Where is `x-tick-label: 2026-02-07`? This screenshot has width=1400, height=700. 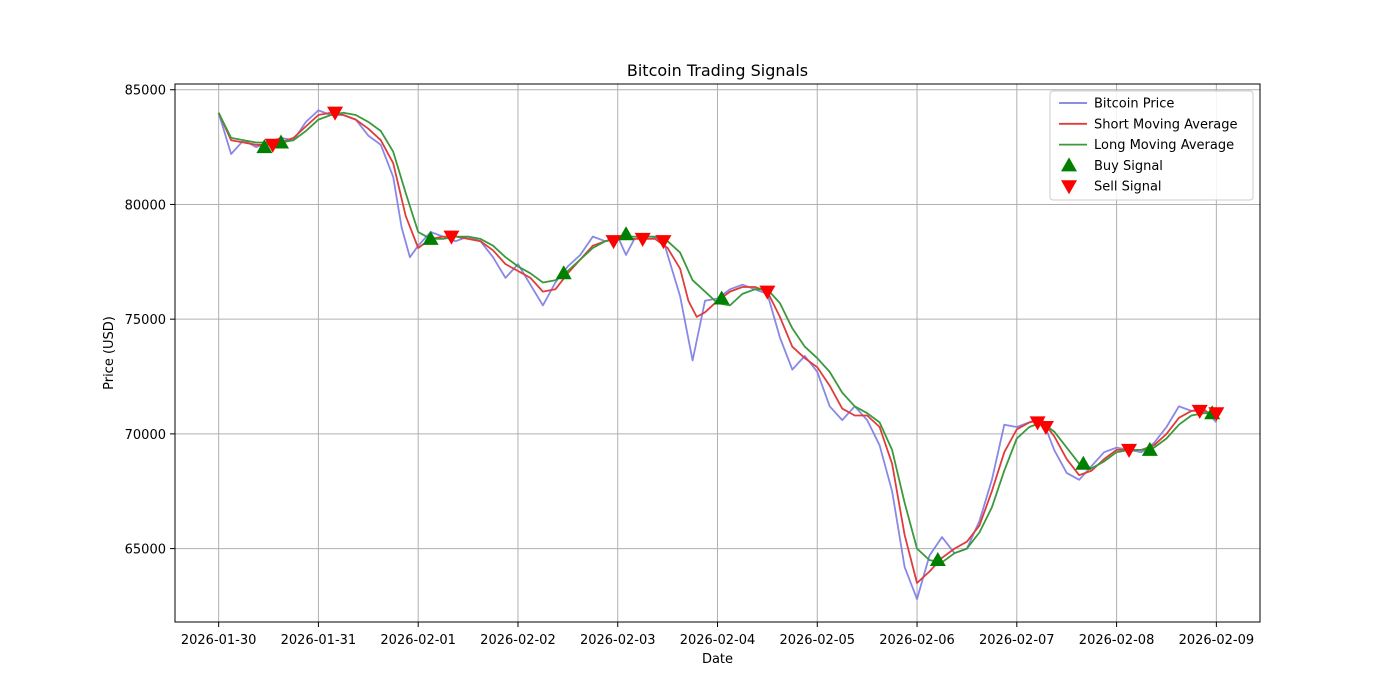 x-tick-label: 2026-02-07 is located at coordinates (1017, 640).